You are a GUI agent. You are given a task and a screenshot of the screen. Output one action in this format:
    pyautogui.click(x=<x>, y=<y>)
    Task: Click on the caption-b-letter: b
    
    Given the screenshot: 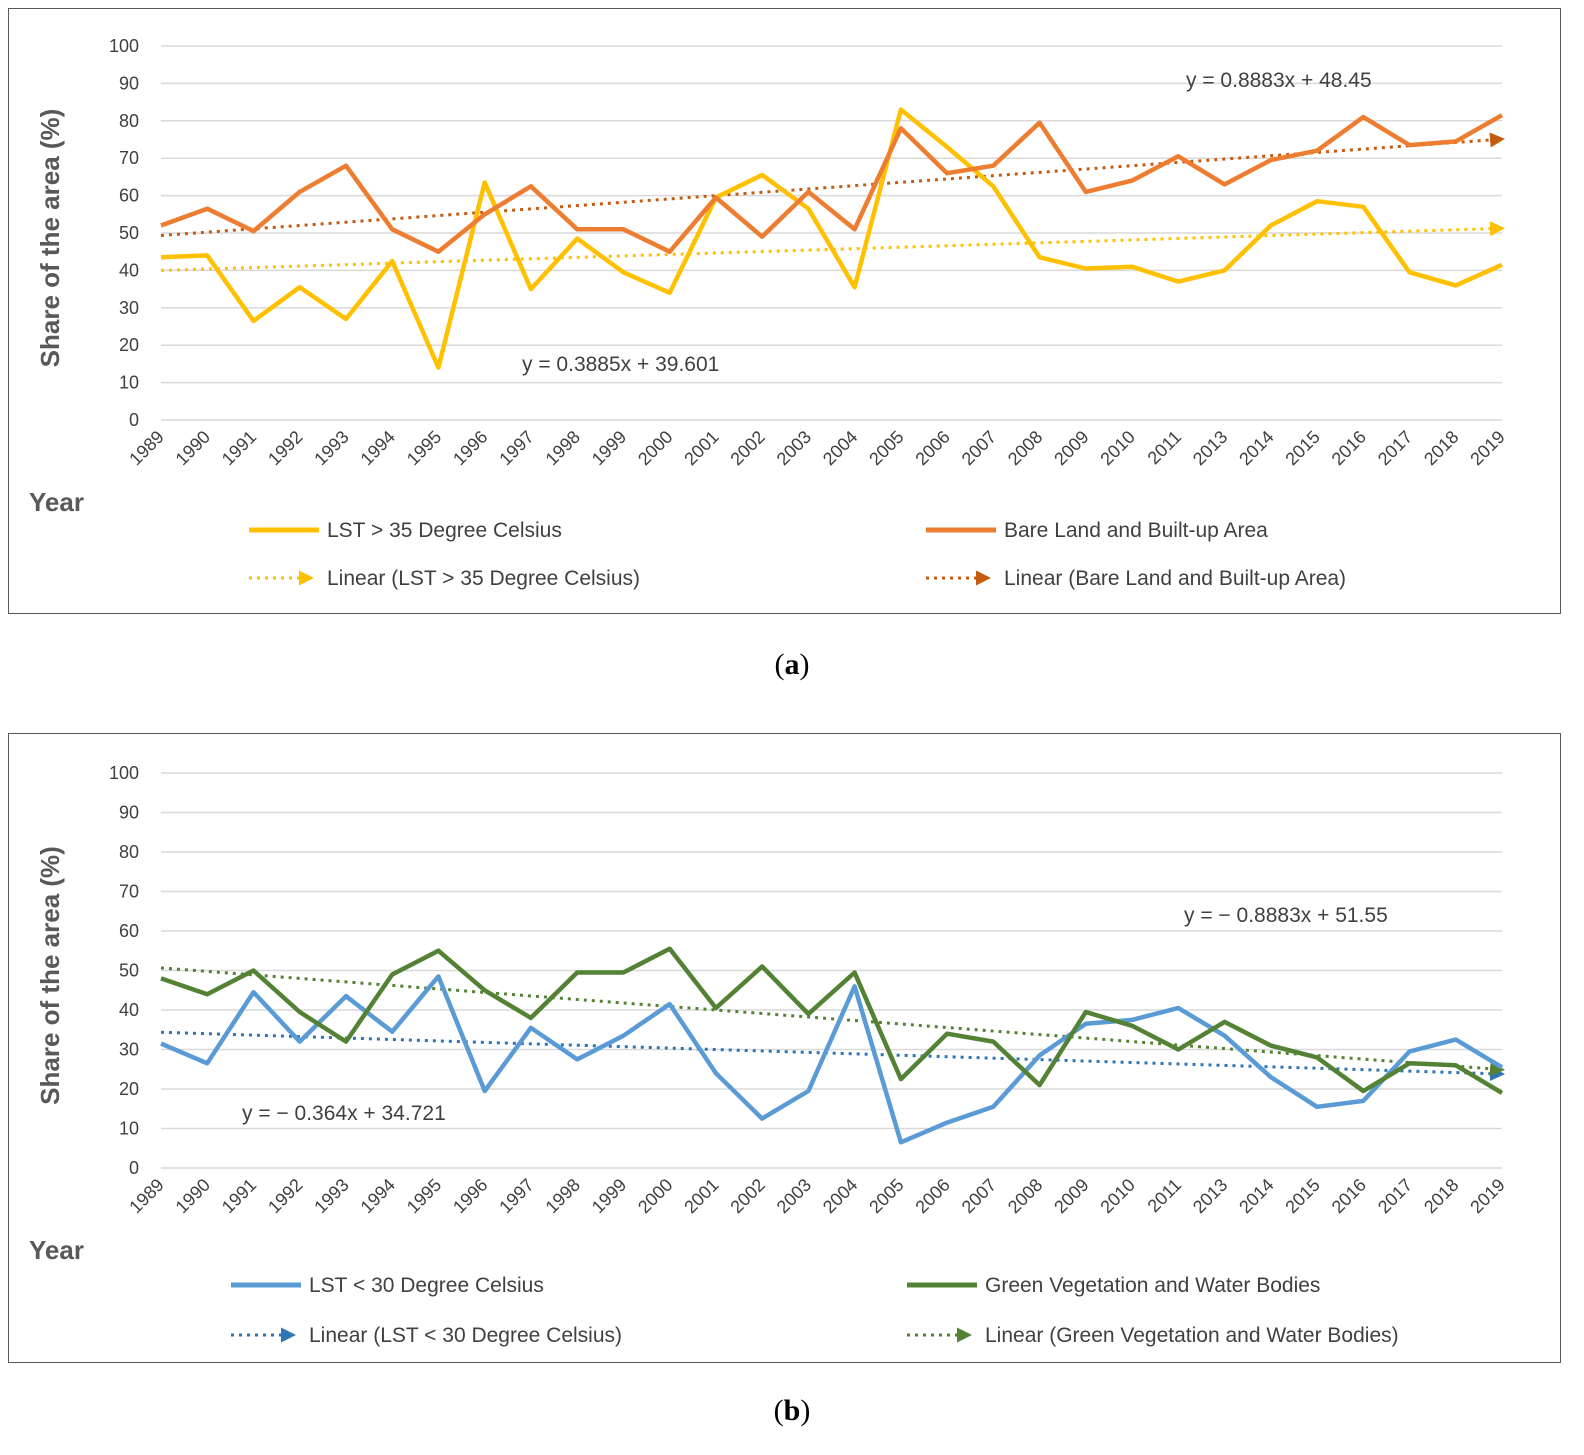 What is the action you would take?
    pyautogui.click(x=792, y=1410)
    